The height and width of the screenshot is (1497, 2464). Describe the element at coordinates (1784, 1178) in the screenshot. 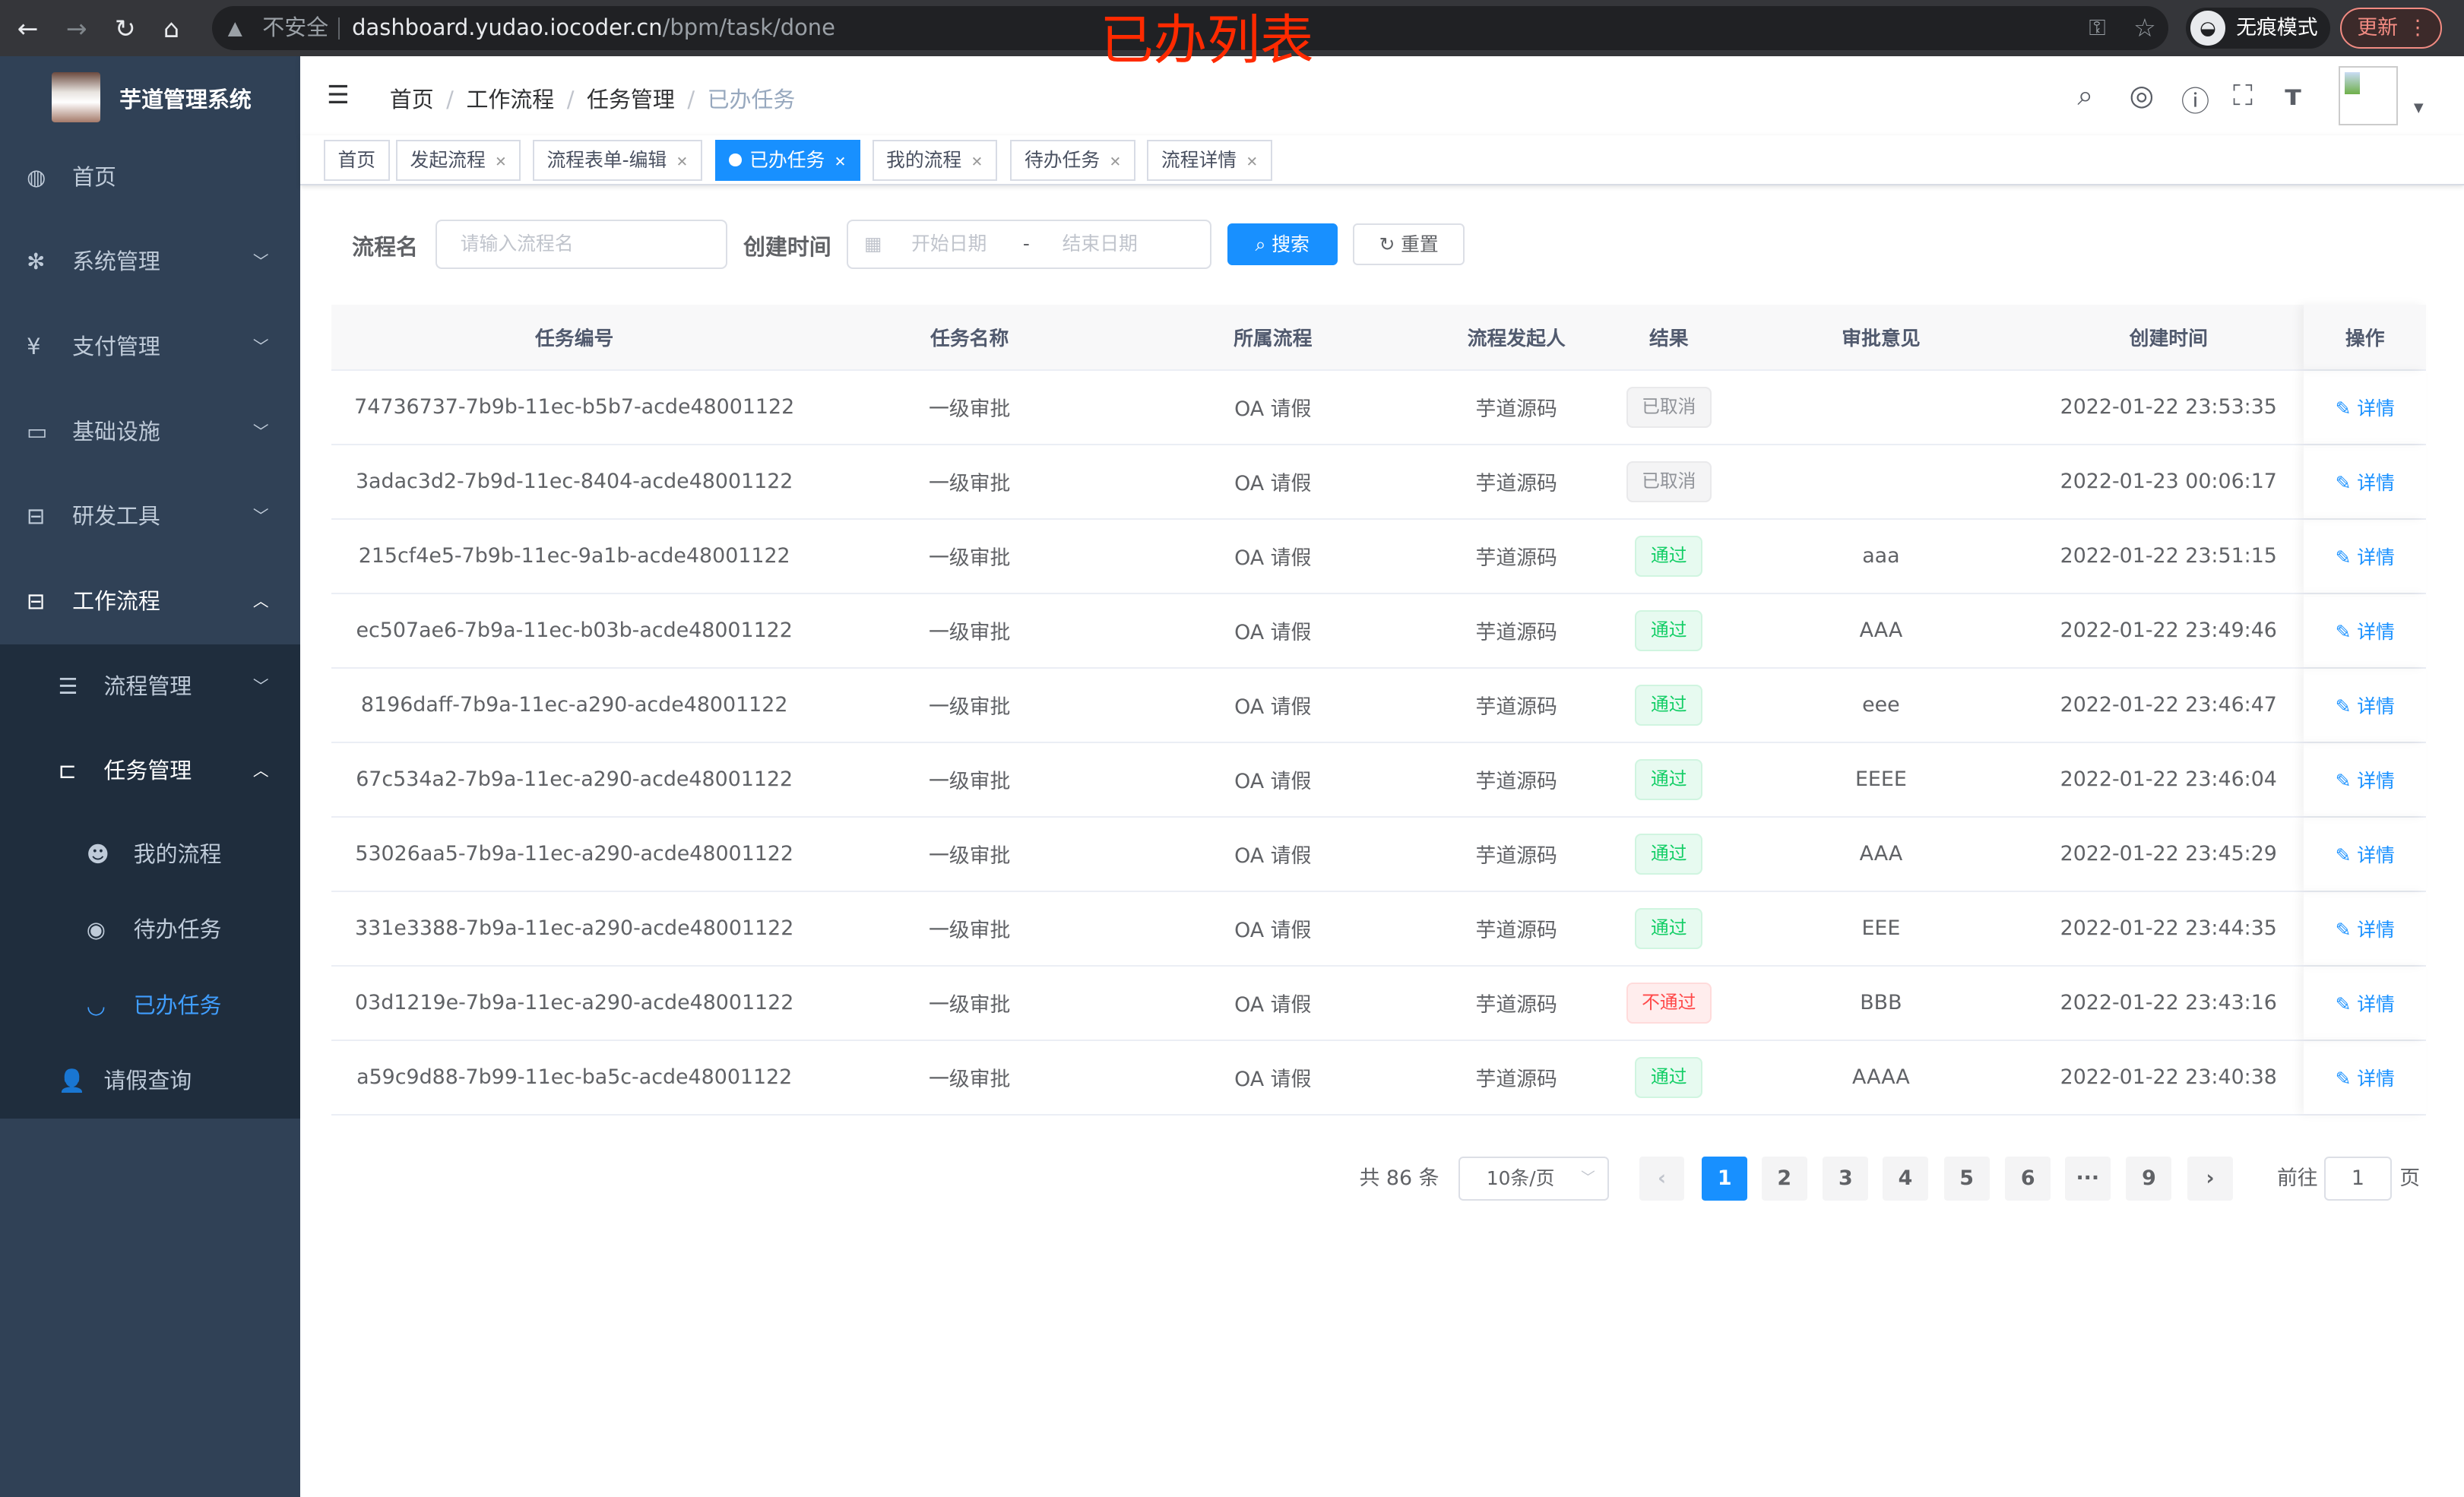

I see `page-button: 2` at that location.